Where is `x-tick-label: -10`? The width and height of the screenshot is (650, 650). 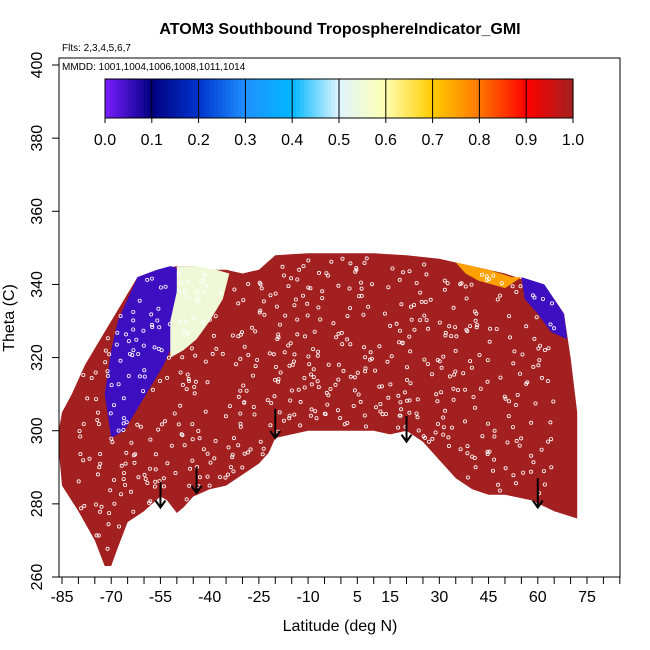
x-tick-label: -10 is located at coordinates (308, 597).